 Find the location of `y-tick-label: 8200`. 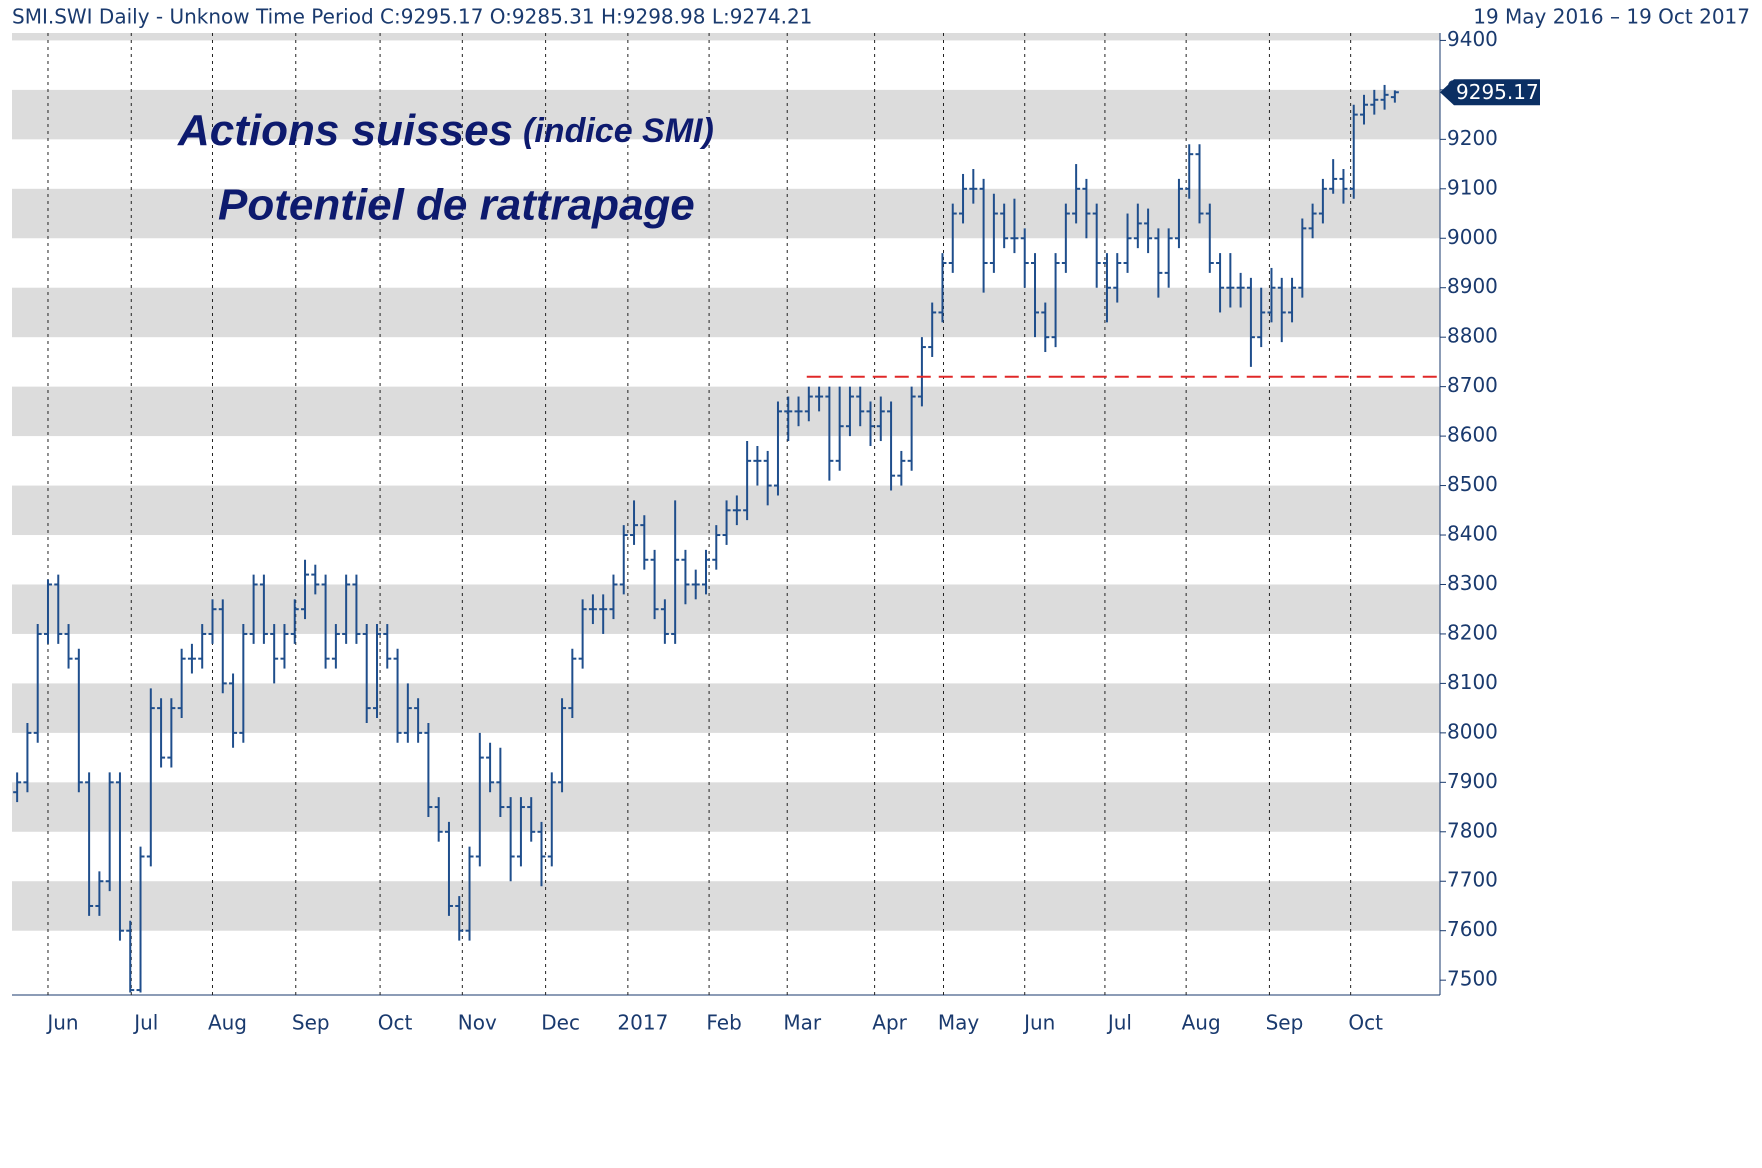

y-tick-label: 8200 is located at coordinates (1472, 632).